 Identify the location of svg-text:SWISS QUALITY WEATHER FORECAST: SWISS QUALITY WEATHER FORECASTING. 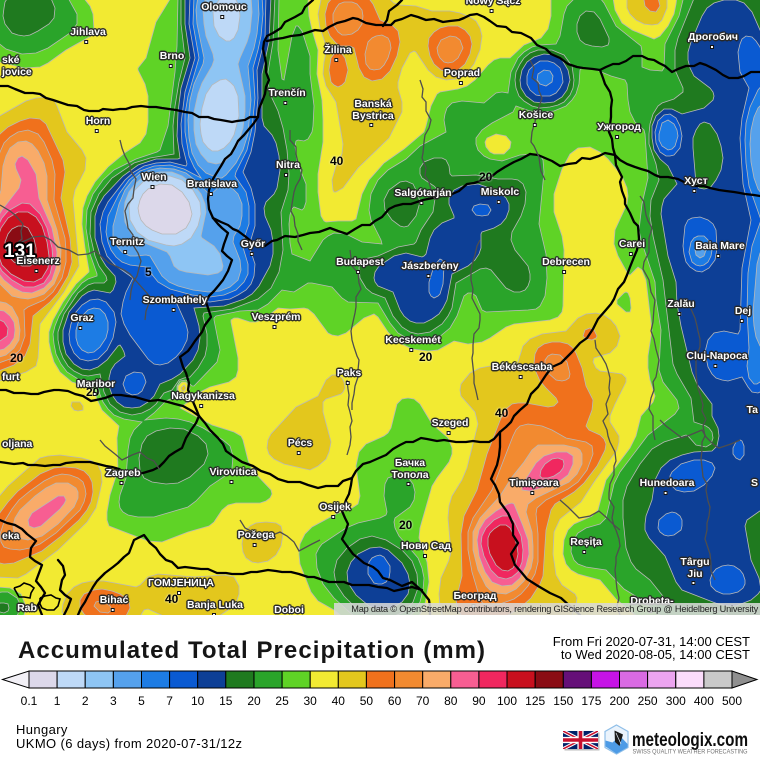
(690, 752).